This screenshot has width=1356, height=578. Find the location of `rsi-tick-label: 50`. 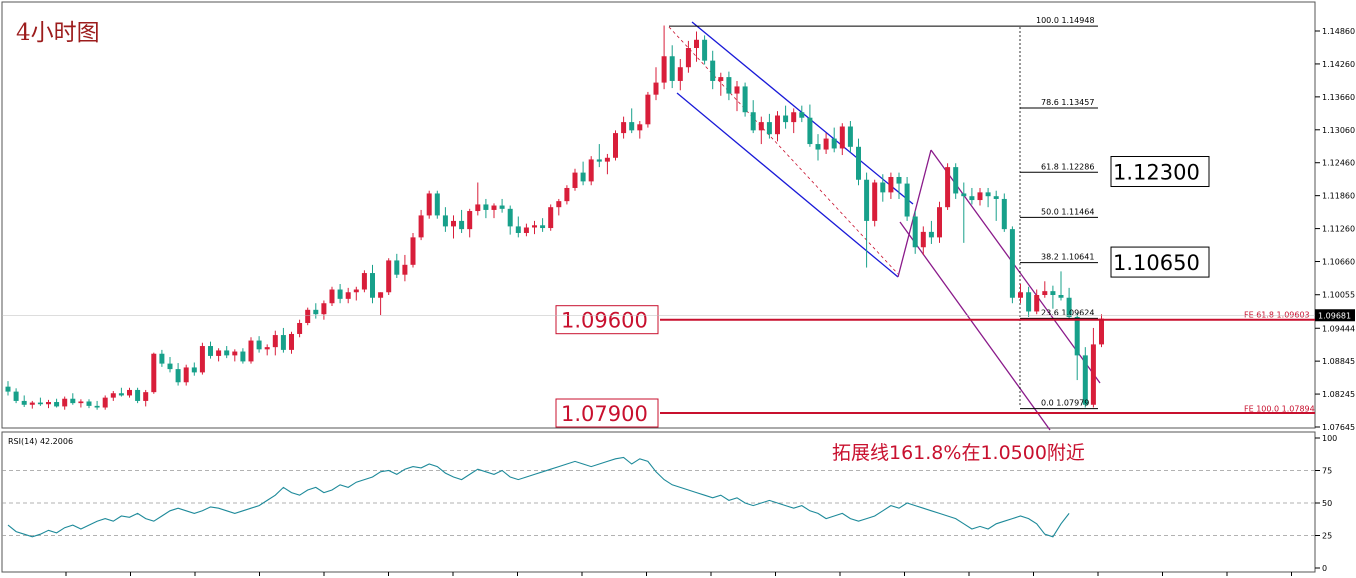

rsi-tick-label: 50 is located at coordinates (1327, 503).